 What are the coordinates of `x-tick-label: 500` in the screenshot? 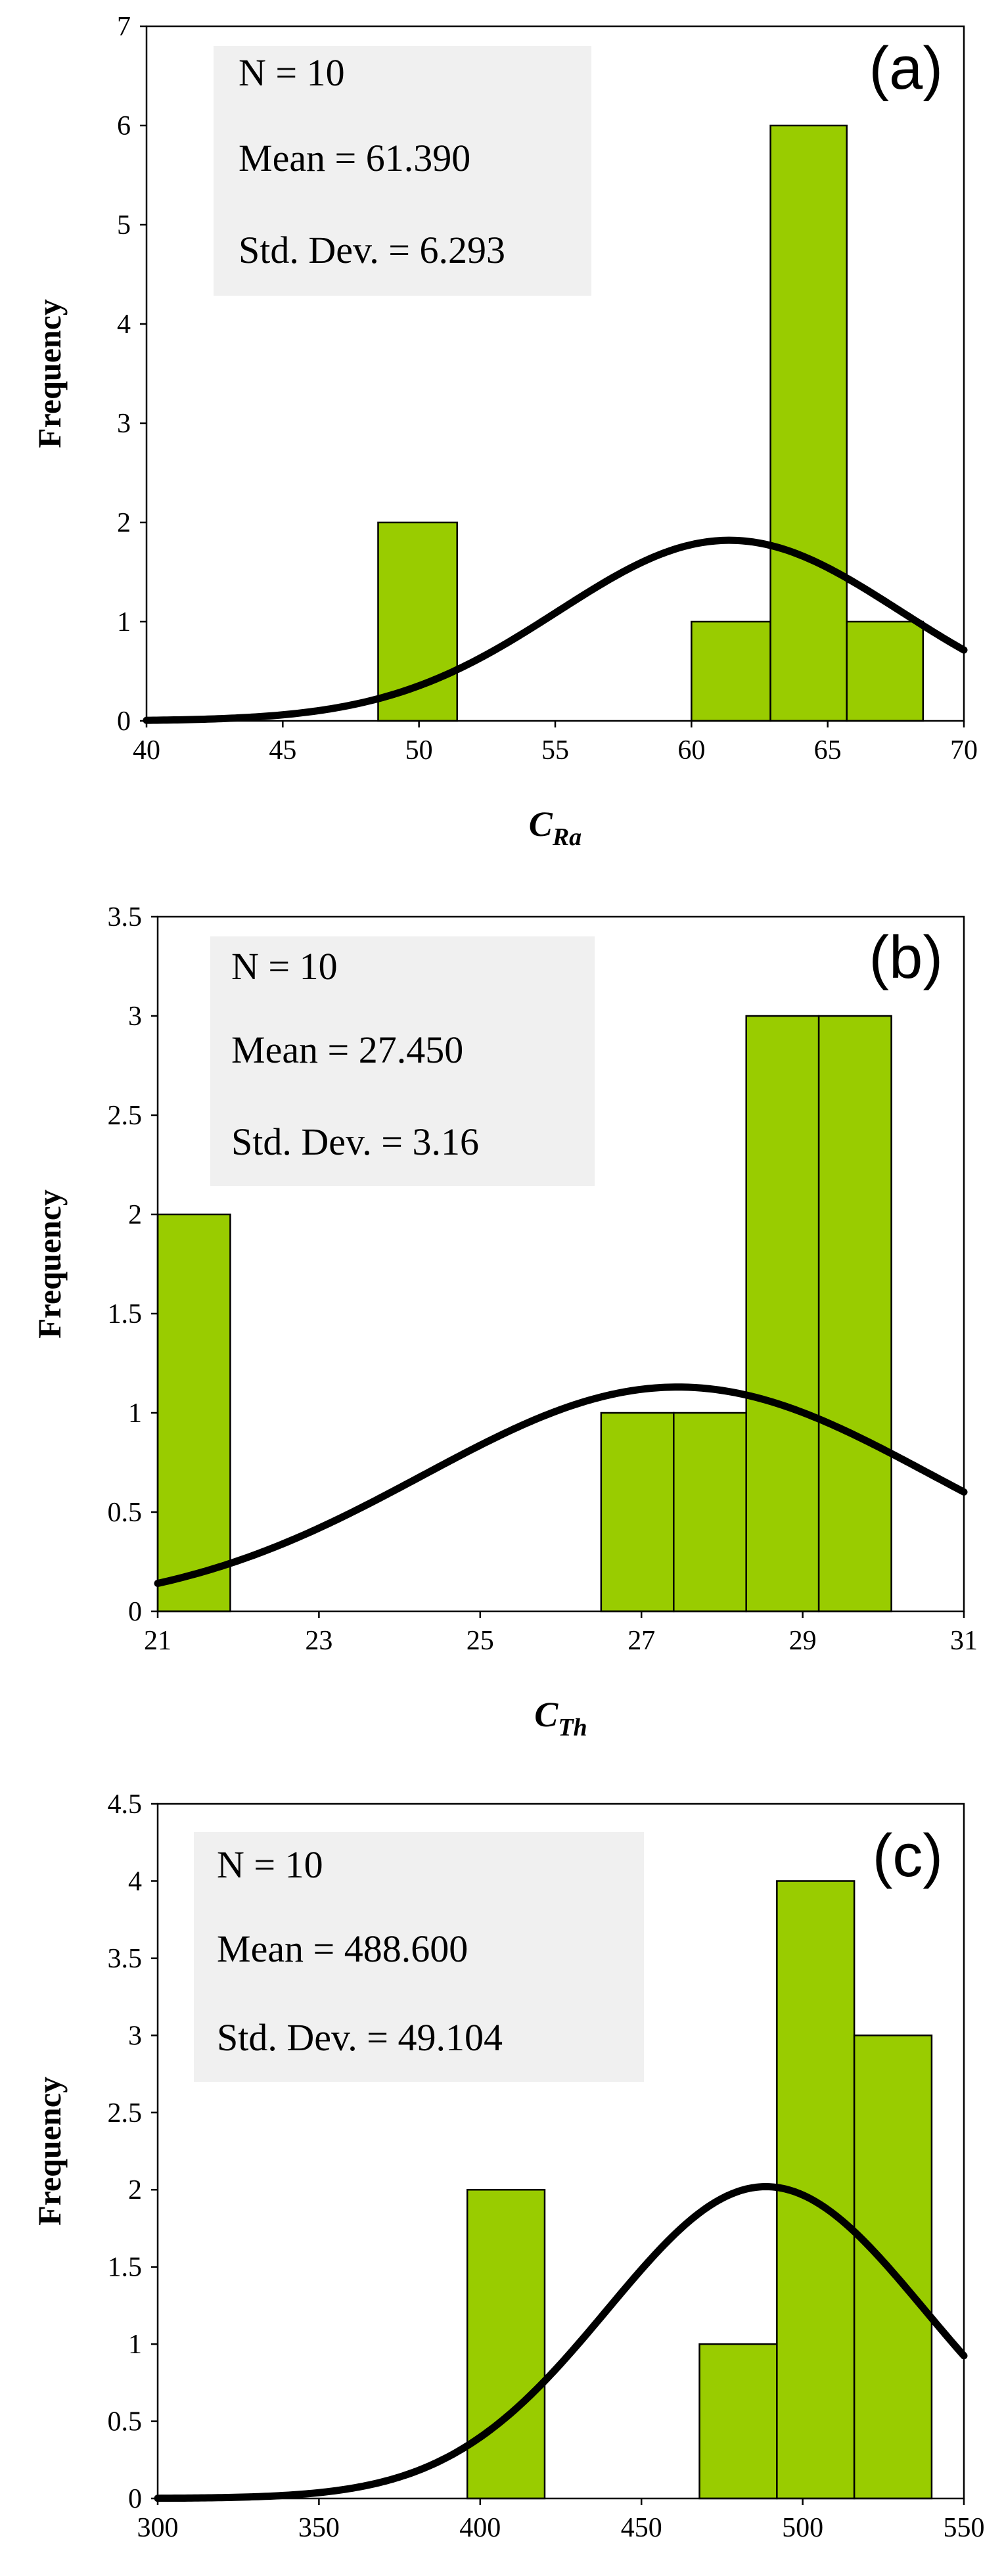 It's located at (802, 2528).